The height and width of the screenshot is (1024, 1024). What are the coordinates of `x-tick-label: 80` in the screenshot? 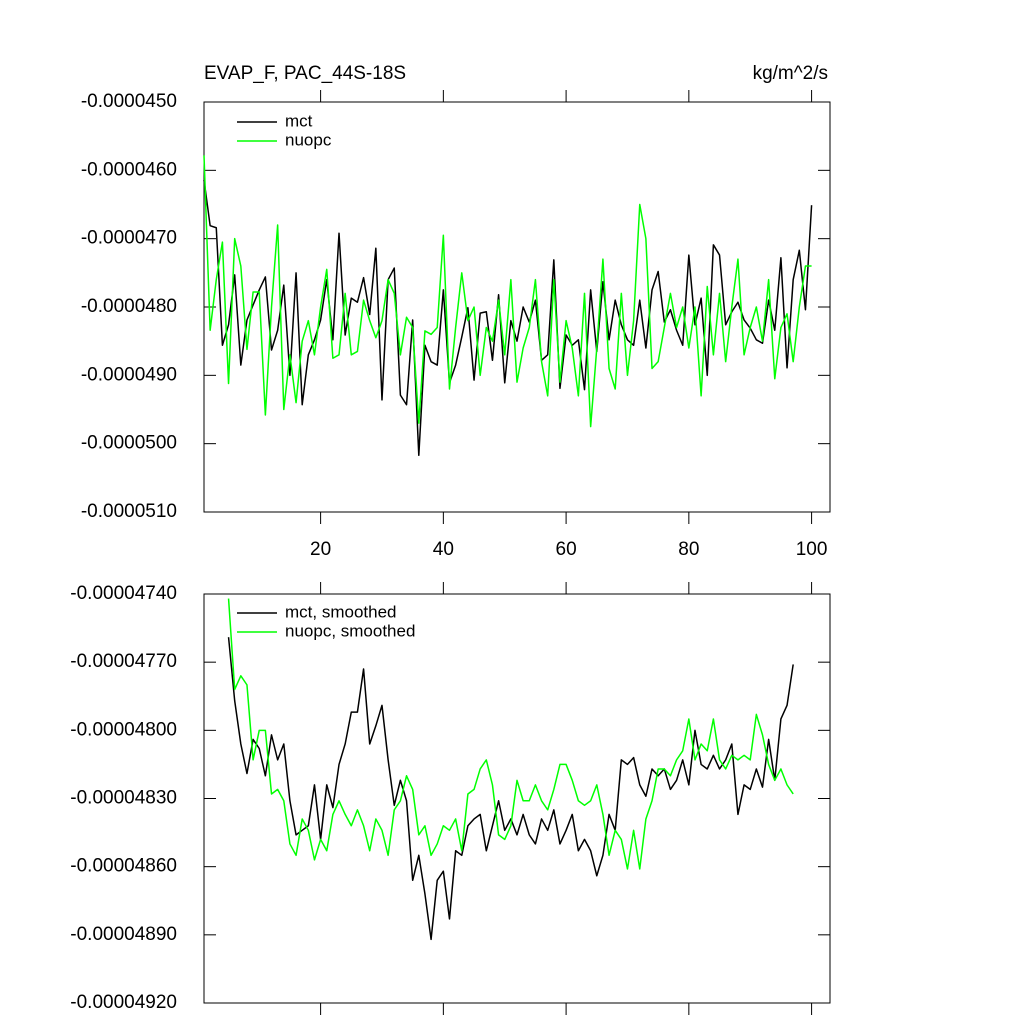 It's located at (688, 549).